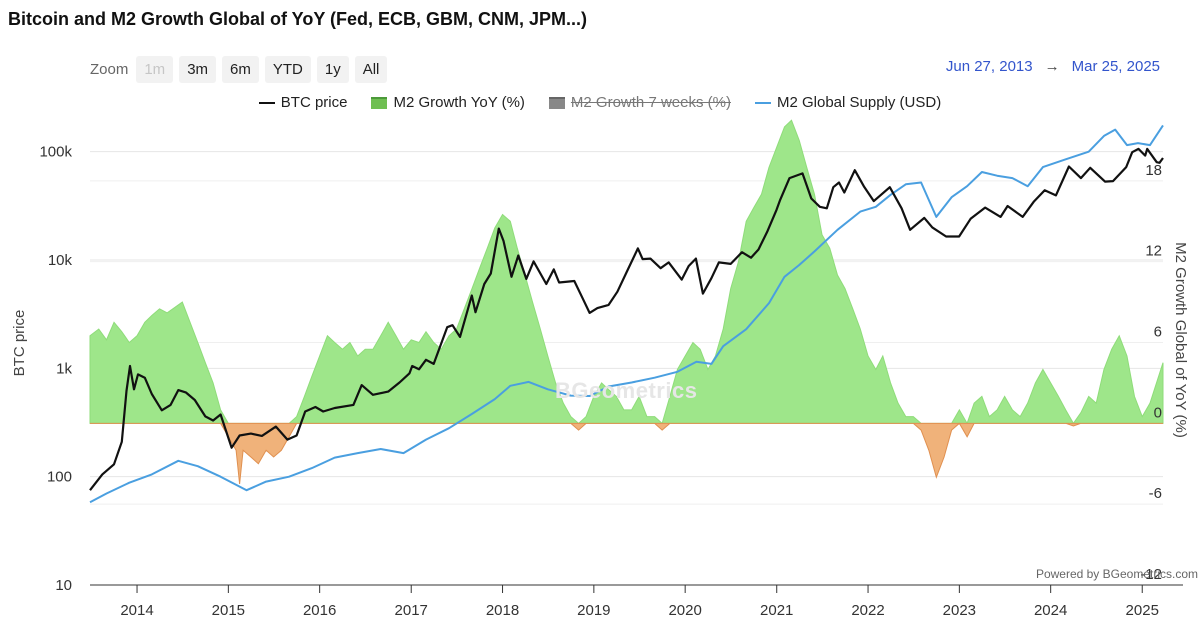 Image resolution: width=1200 pixels, height=632 pixels. What do you see at coordinates (1180, 340) in the screenshot?
I see `y-right-axis-title: M2 Growth Global of YoY (%)` at bounding box center [1180, 340].